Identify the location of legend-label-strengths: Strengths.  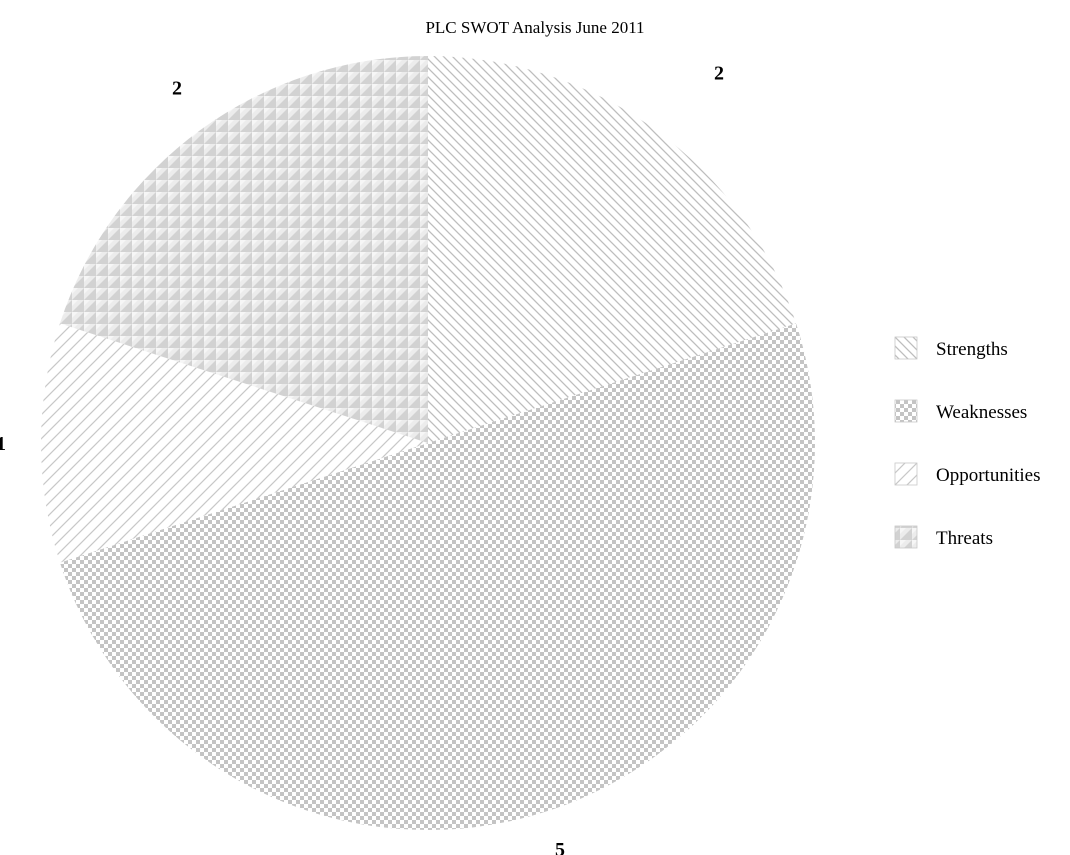
(972, 349).